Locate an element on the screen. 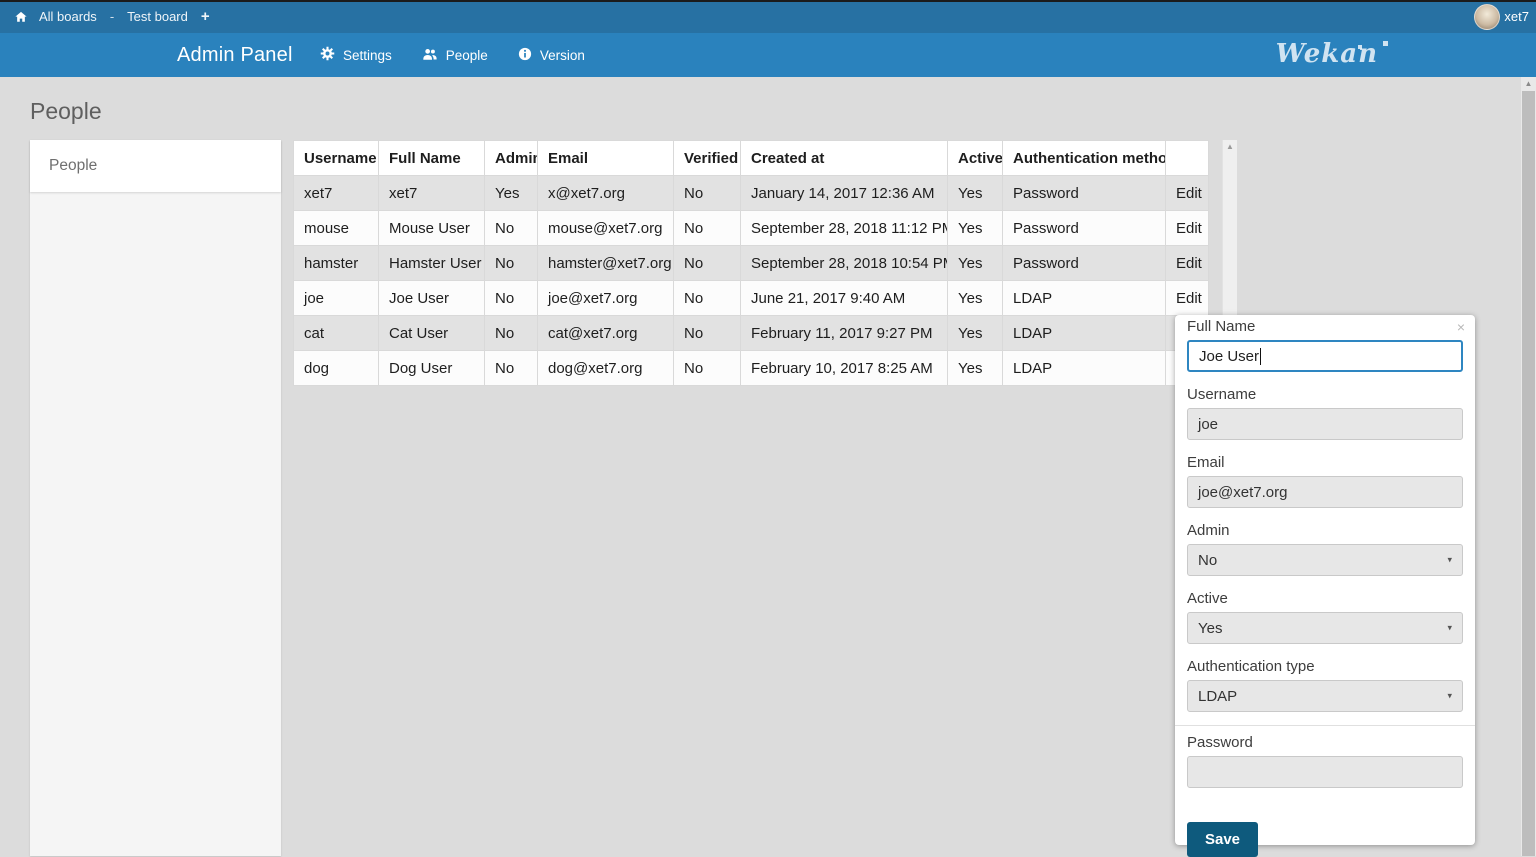  nav-item-version: Version is located at coordinates (551, 55).